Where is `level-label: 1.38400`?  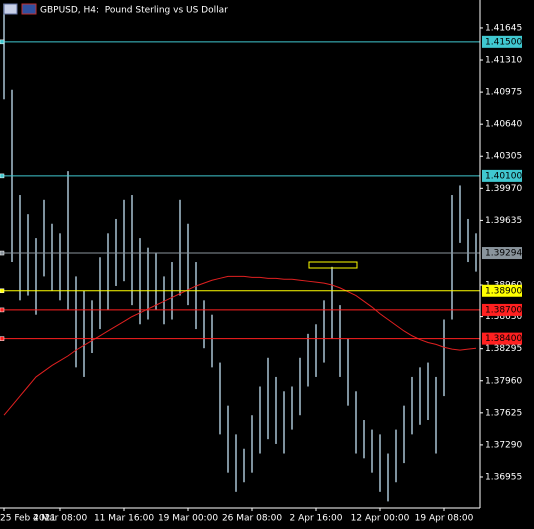 level-label: 1.38400 is located at coordinates (503, 339).